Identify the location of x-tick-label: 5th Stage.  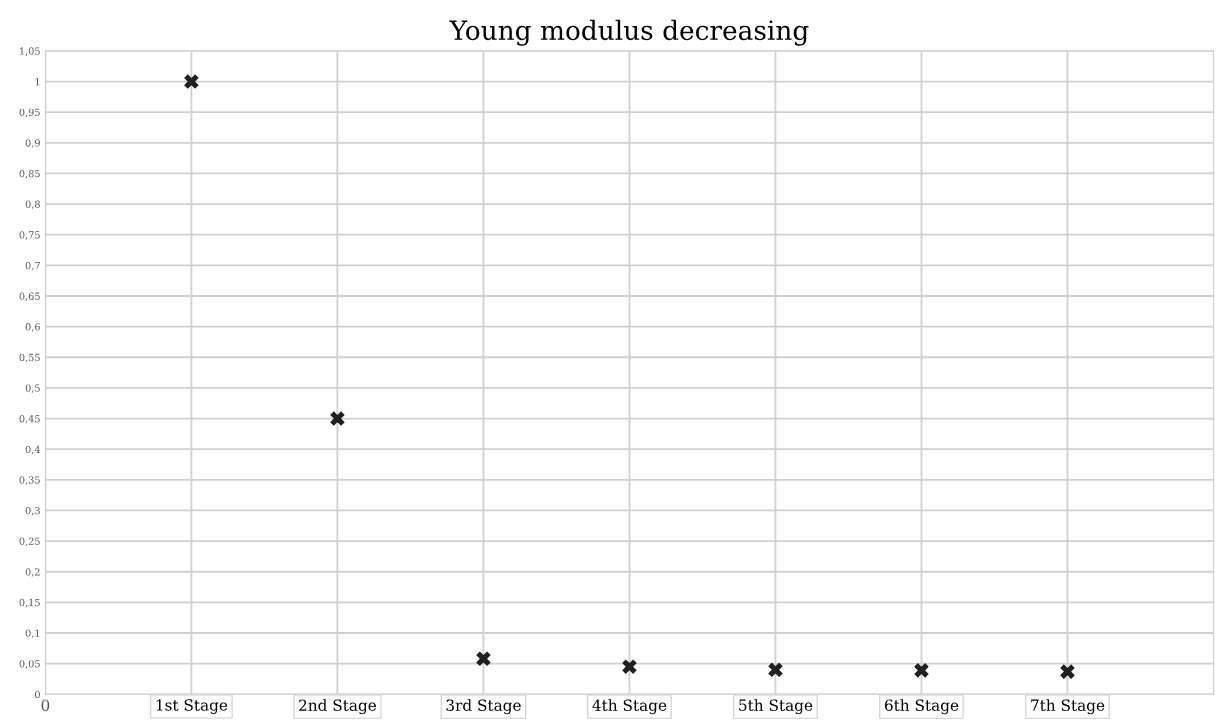
(776, 707).